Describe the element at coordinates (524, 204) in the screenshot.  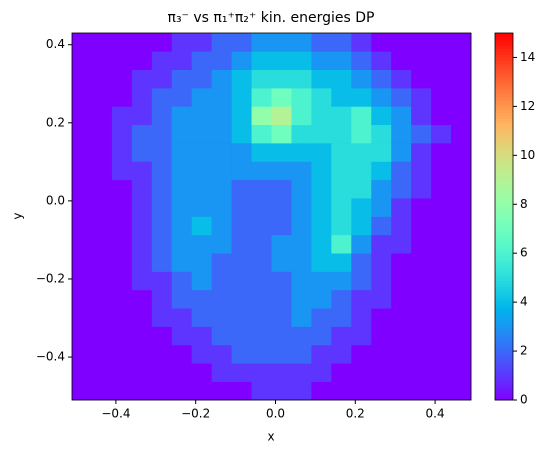
I see `colorbar-tick-label: 8` at that location.